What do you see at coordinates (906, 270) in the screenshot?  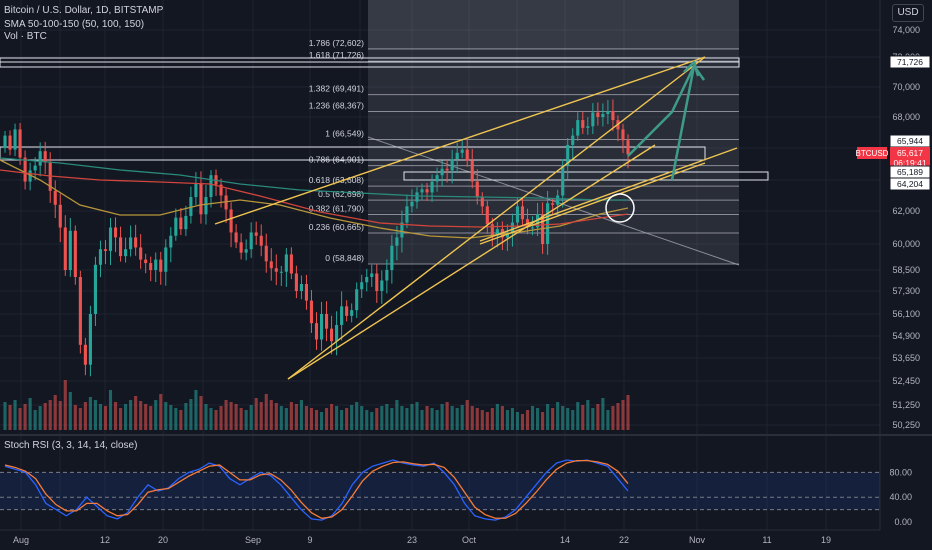 I see `price-tick-label: 58,500` at bounding box center [906, 270].